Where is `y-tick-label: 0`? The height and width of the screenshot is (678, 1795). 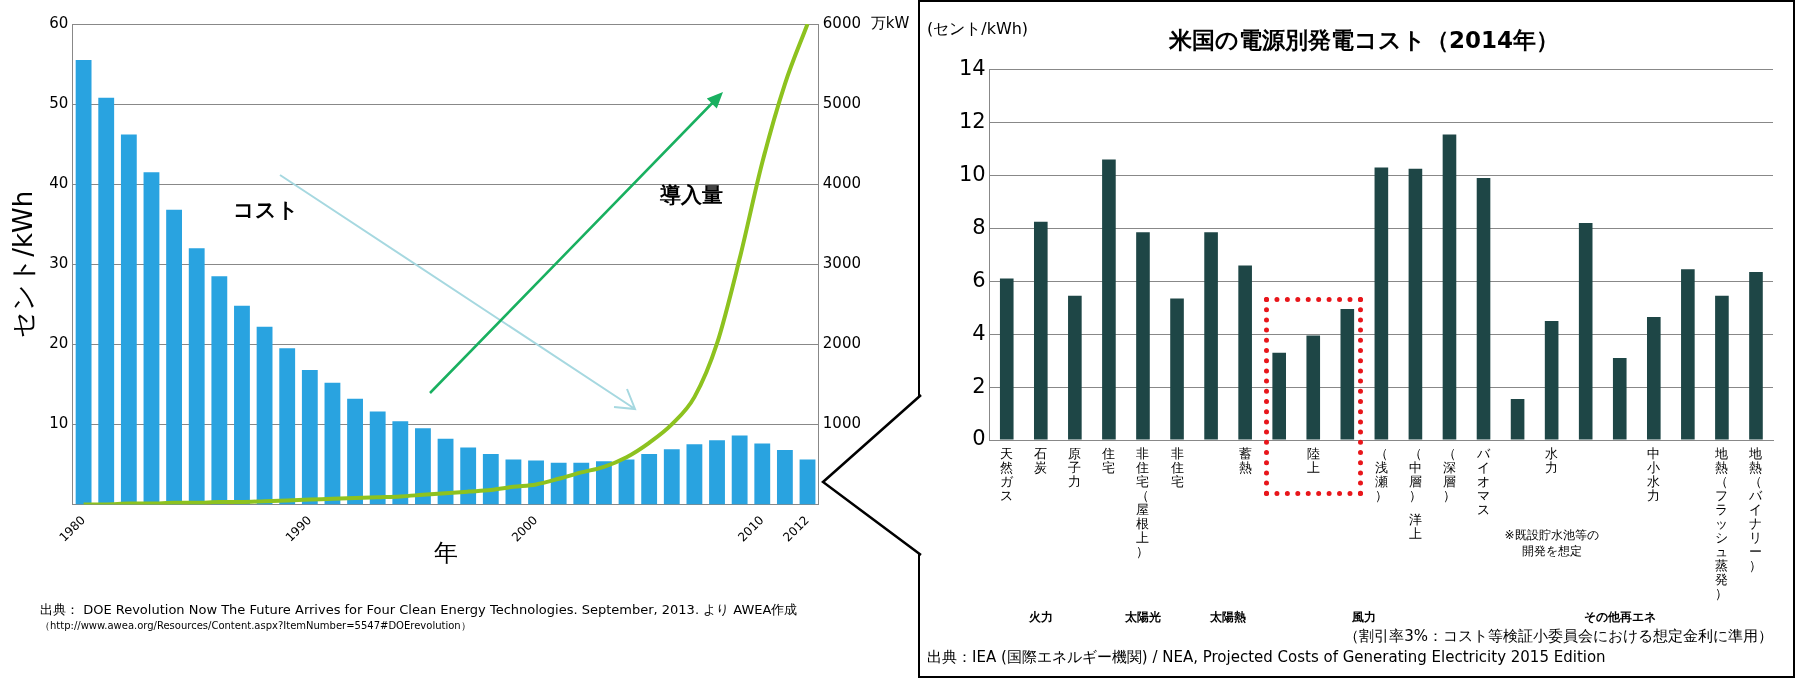
y-tick-label: 0 is located at coordinates (979, 438).